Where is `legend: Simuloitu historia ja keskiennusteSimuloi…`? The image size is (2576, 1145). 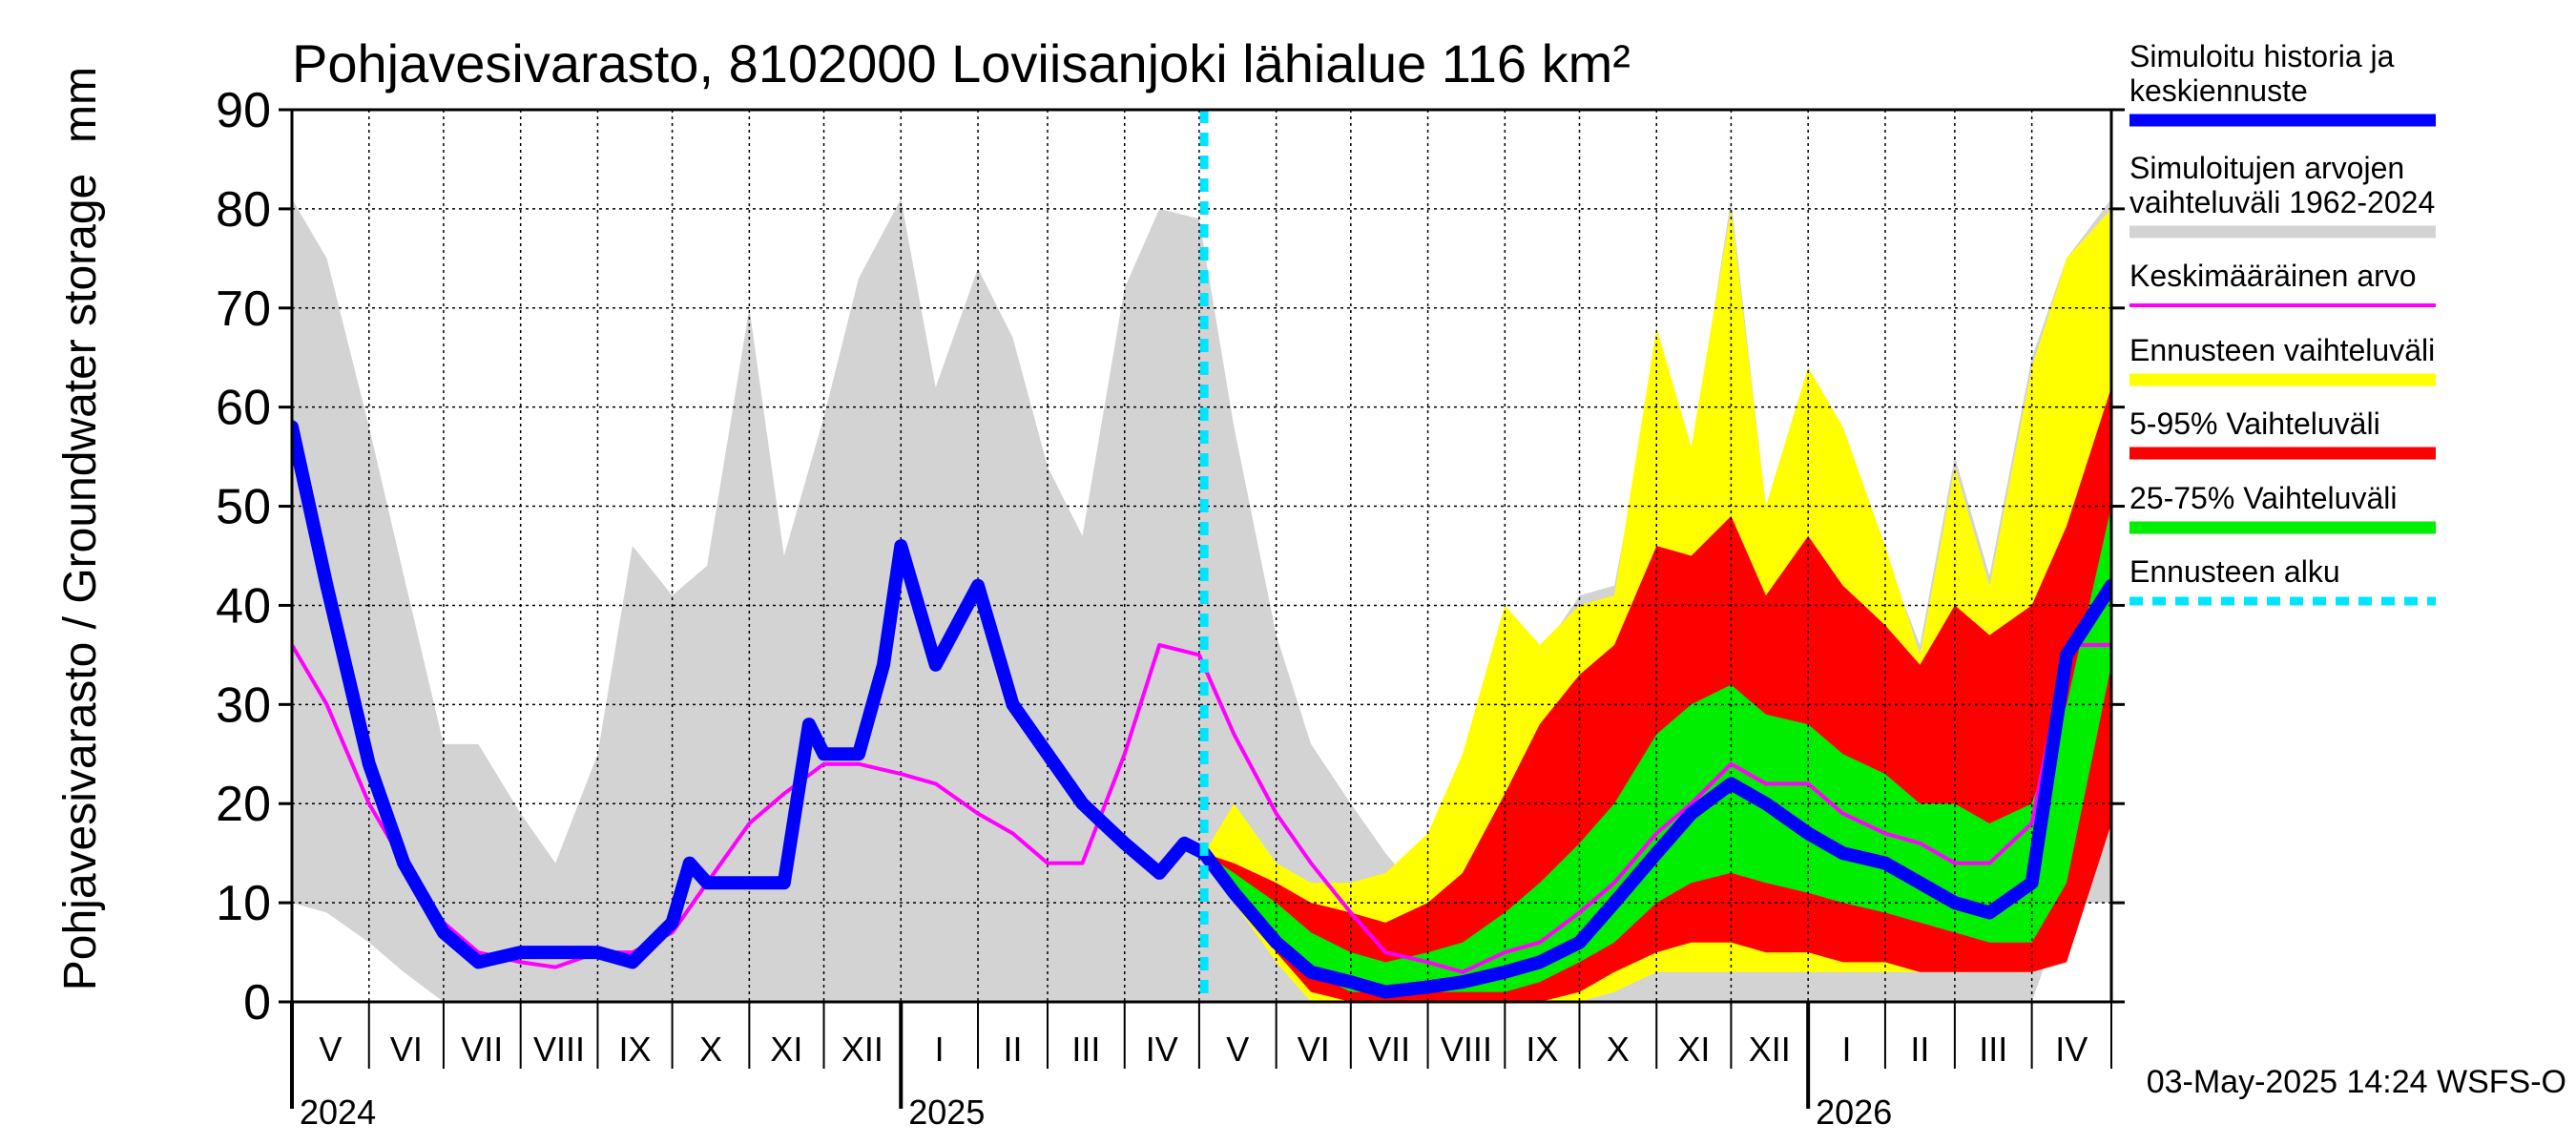
legend: Simuloitu historia ja keskiennusteSimuloi… is located at coordinates (2282, 323).